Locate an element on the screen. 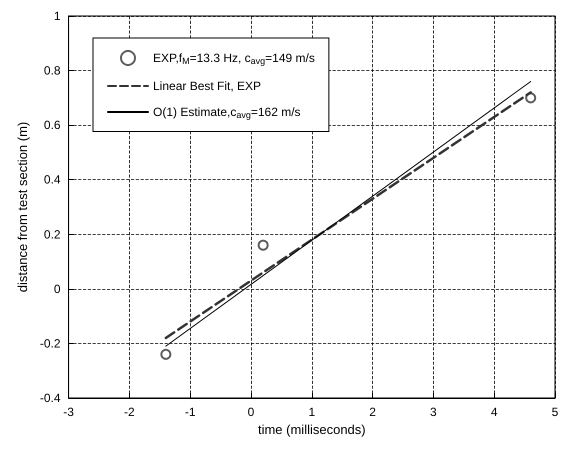 The width and height of the screenshot is (583, 458). y-tick-label: -0.2 is located at coordinates (50, 343).